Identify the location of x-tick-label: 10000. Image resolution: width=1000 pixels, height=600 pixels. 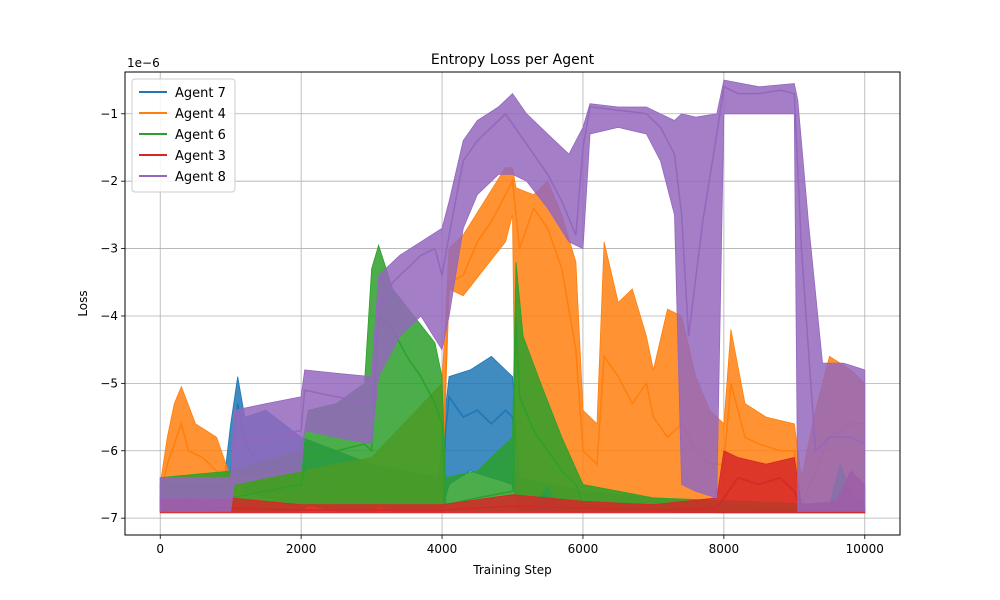
(865, 549).